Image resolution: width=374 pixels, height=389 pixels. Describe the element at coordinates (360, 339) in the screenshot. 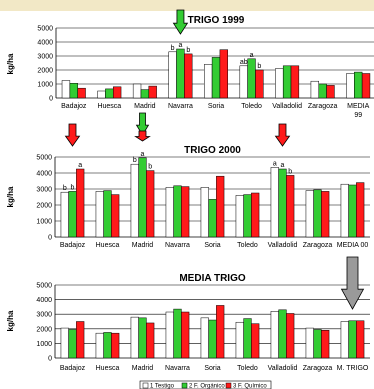

I see `bar-m.-trigo-s3` at that location.